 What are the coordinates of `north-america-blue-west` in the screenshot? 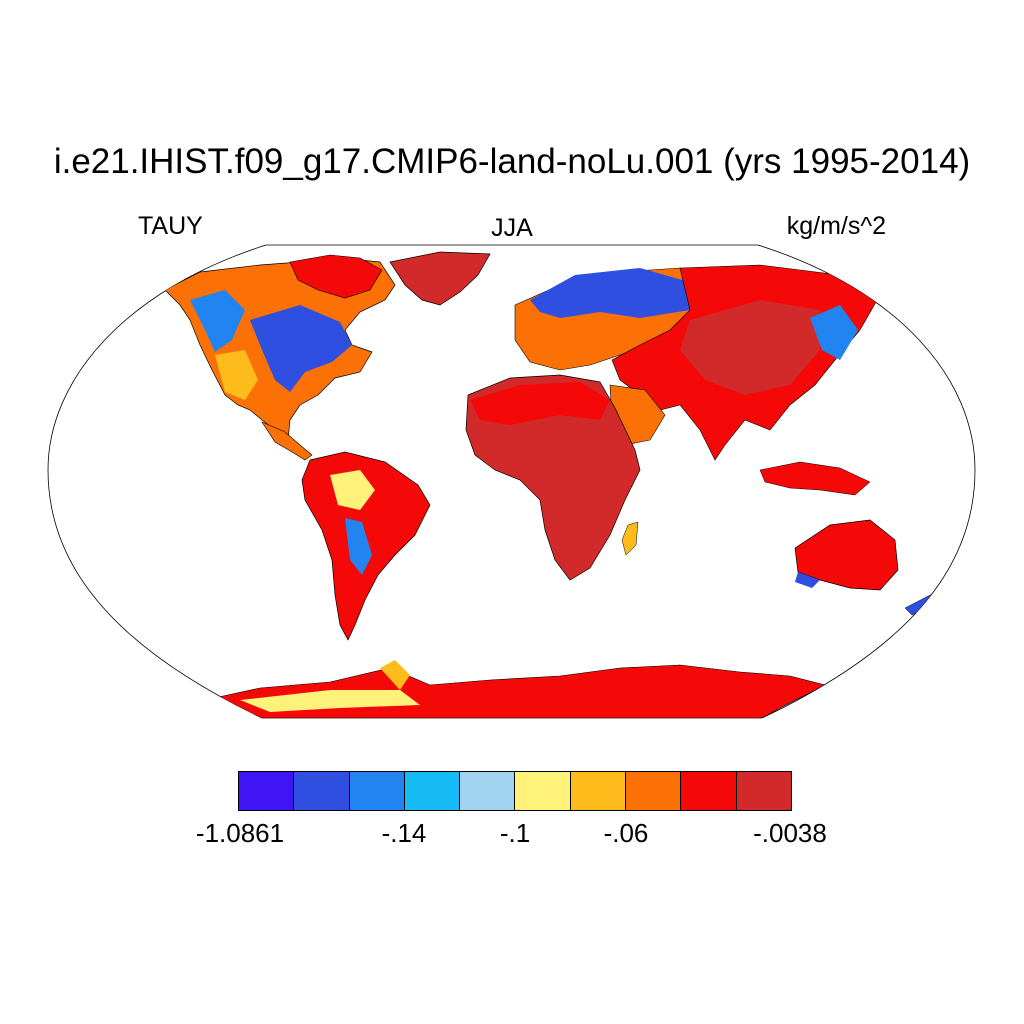 It's located at (217, 321).